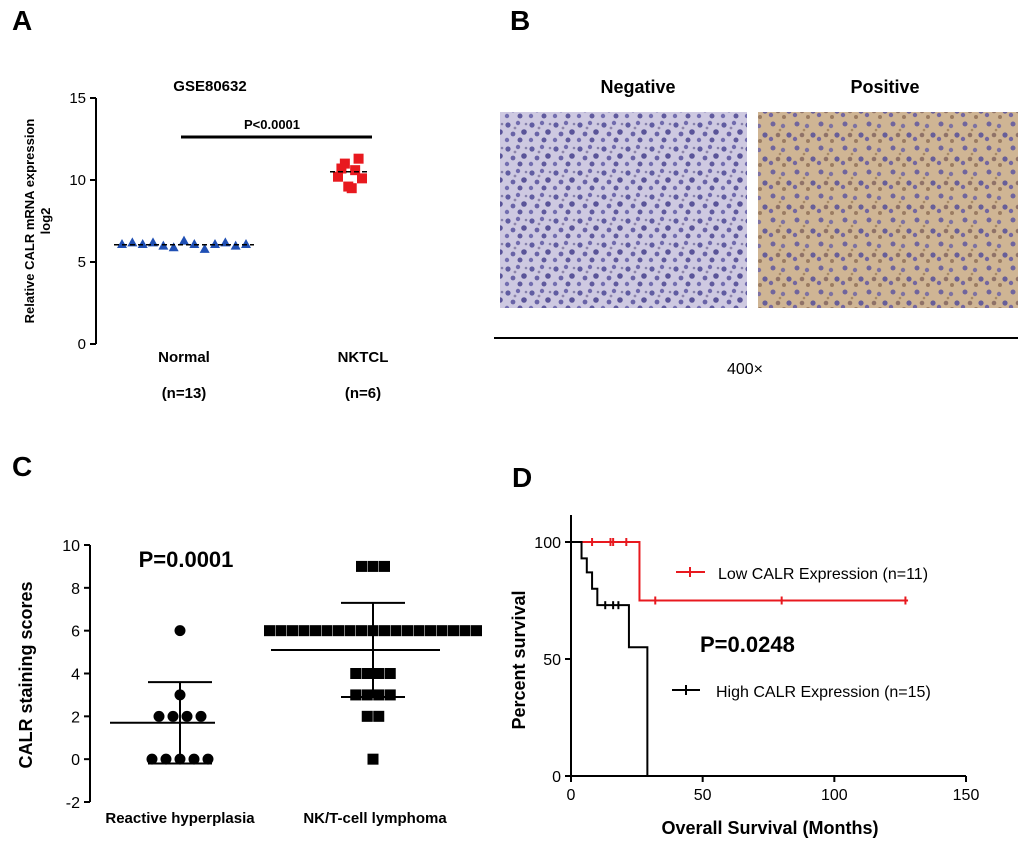 This screenshot has height=842, width=1020. I want to click on panel-a-ylabel-line2: log2, so click(45, 221).